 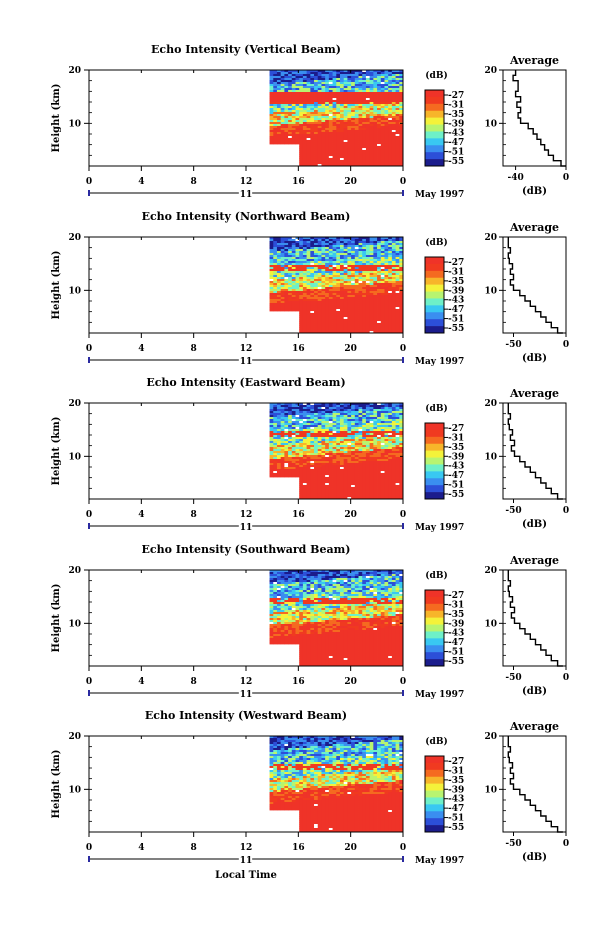 I want to click on chart-title: Echo Intensity (Northward Beam), so click(x=246, y=216).